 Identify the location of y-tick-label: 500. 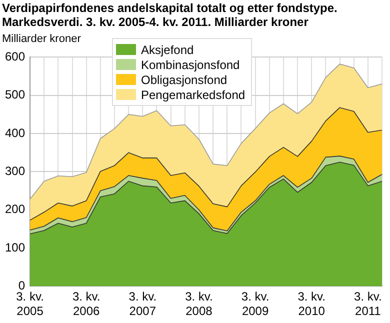
(15, 95).